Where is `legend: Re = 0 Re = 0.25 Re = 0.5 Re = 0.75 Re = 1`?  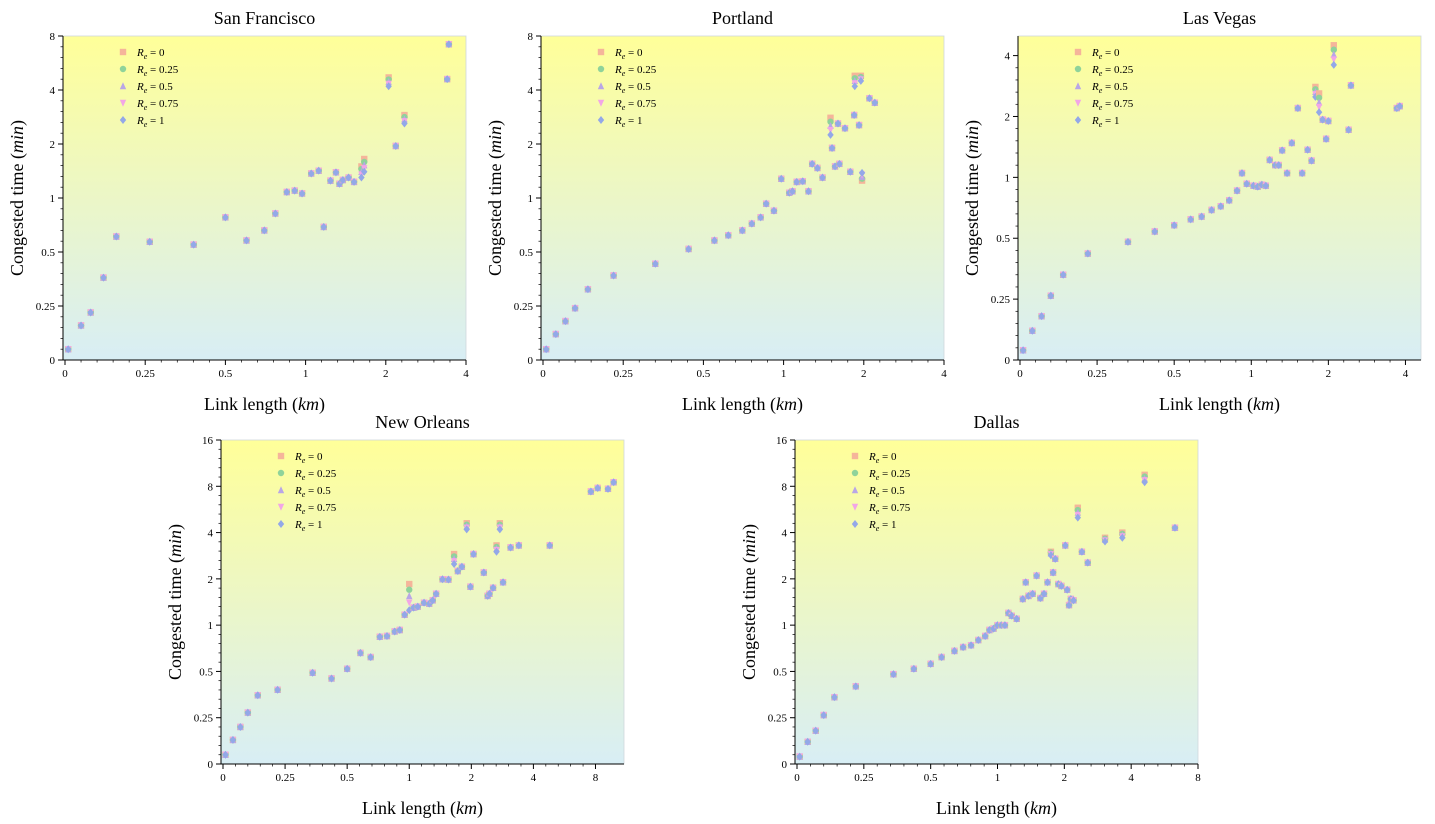
legend: Re = 0 Re = 0.25 Re = 0.5 Re = 0.75 Re = 1 is located at coordinates (149, 88).